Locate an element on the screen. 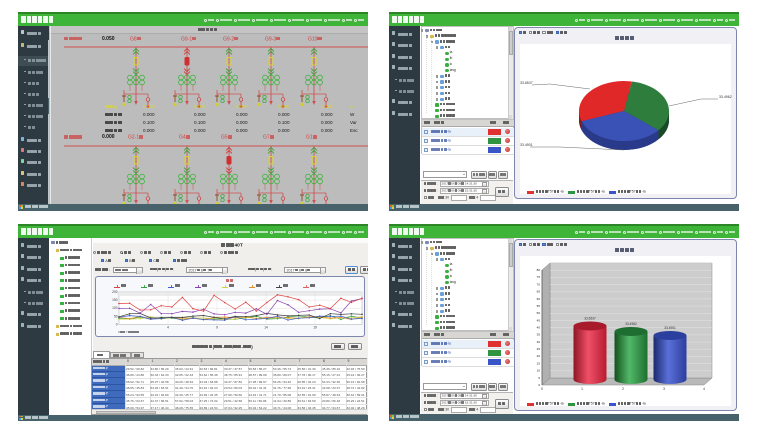  svg-text: 100 is located at coordinates (115, 308).